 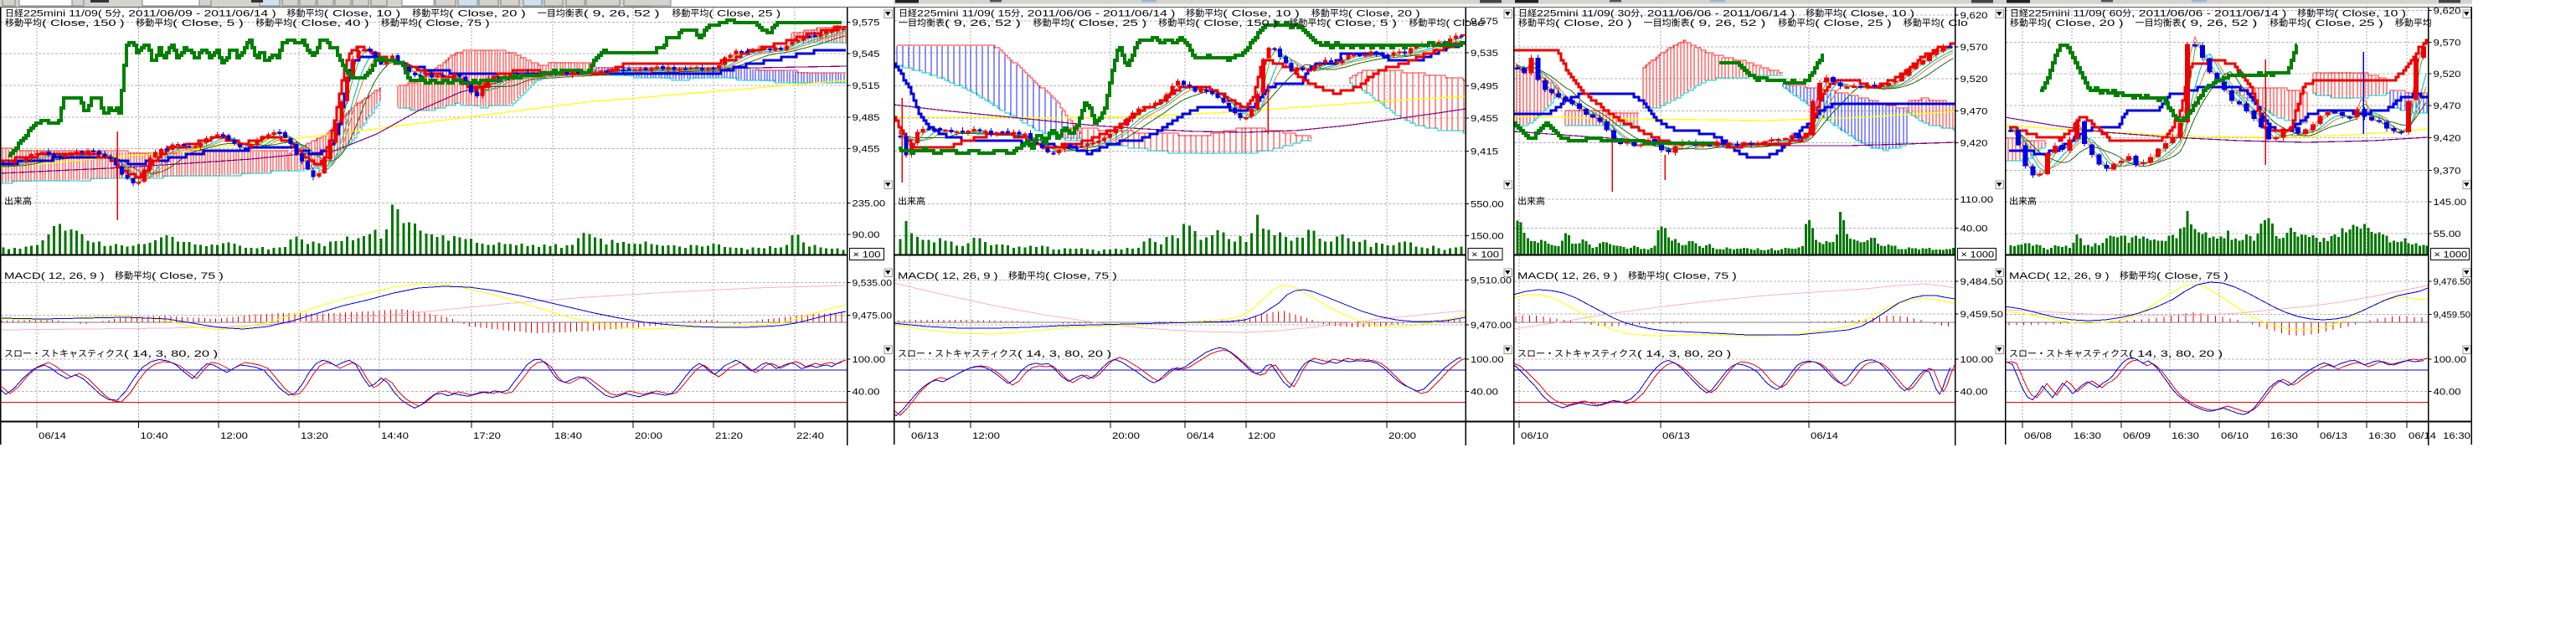 What do you see at coordinates (89, 23) in the screenshot?
I see `svg-text: ( Close, 150 )` at bounding box center [89, 23].